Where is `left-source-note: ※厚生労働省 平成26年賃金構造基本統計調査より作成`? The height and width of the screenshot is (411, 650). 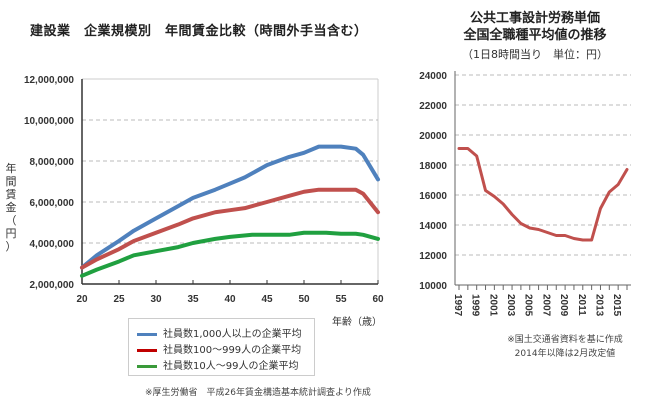
left-source-note: ※厚生労働省 平成26年賃金構造基本統計調査より作成 is located at coordinates (258, 393).